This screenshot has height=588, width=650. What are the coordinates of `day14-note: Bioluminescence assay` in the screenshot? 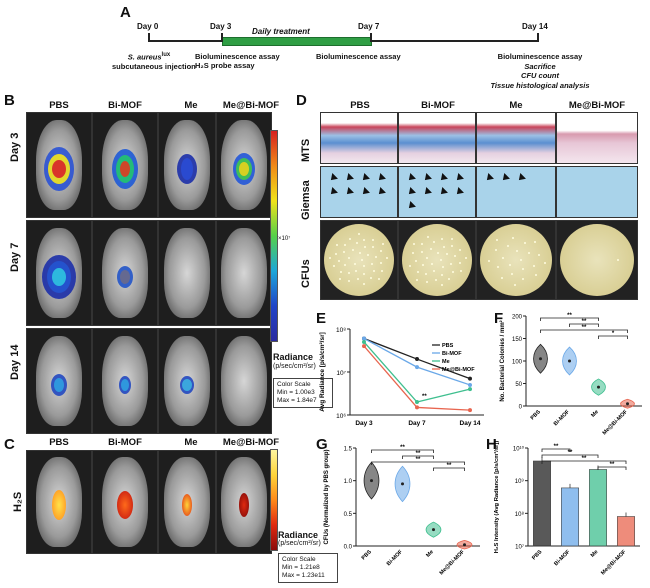 It's located at (540, 56).